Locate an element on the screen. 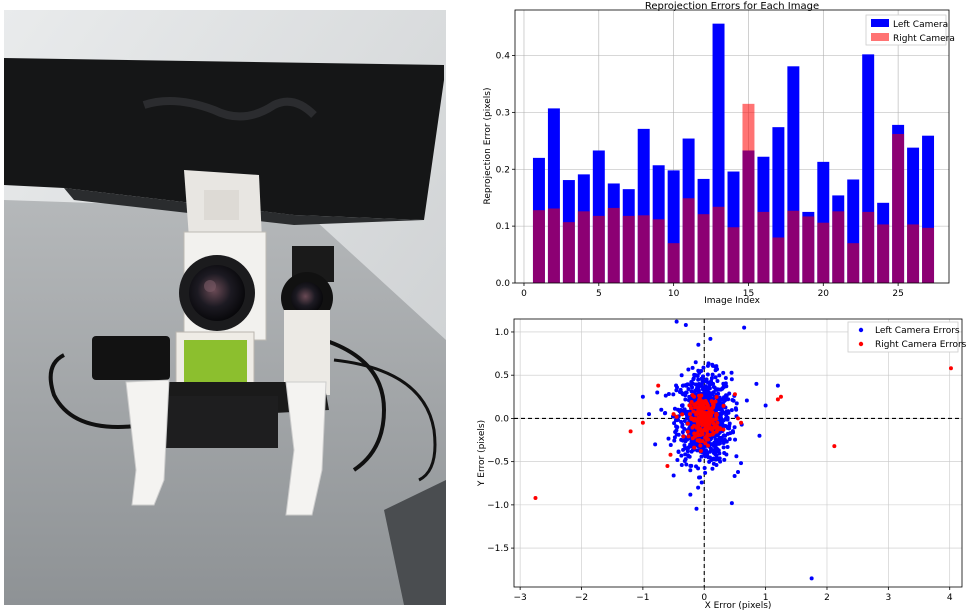 The width and height of the screenshot is (972, 615). bar-y-tick-label: 0.2 is located at coordinates (503, 170).